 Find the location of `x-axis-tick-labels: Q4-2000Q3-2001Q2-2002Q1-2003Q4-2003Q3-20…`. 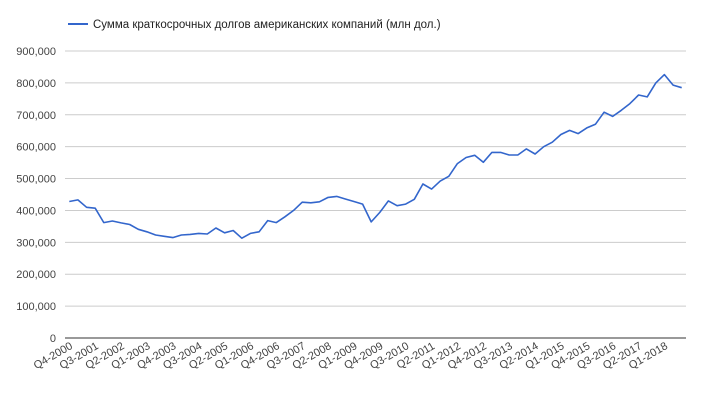

x-axis-tick-labels: Q4-2000Q3-2001Q2-2002Q1-2003Q4-2003Q3-20… is located at coordinates (351, 356).